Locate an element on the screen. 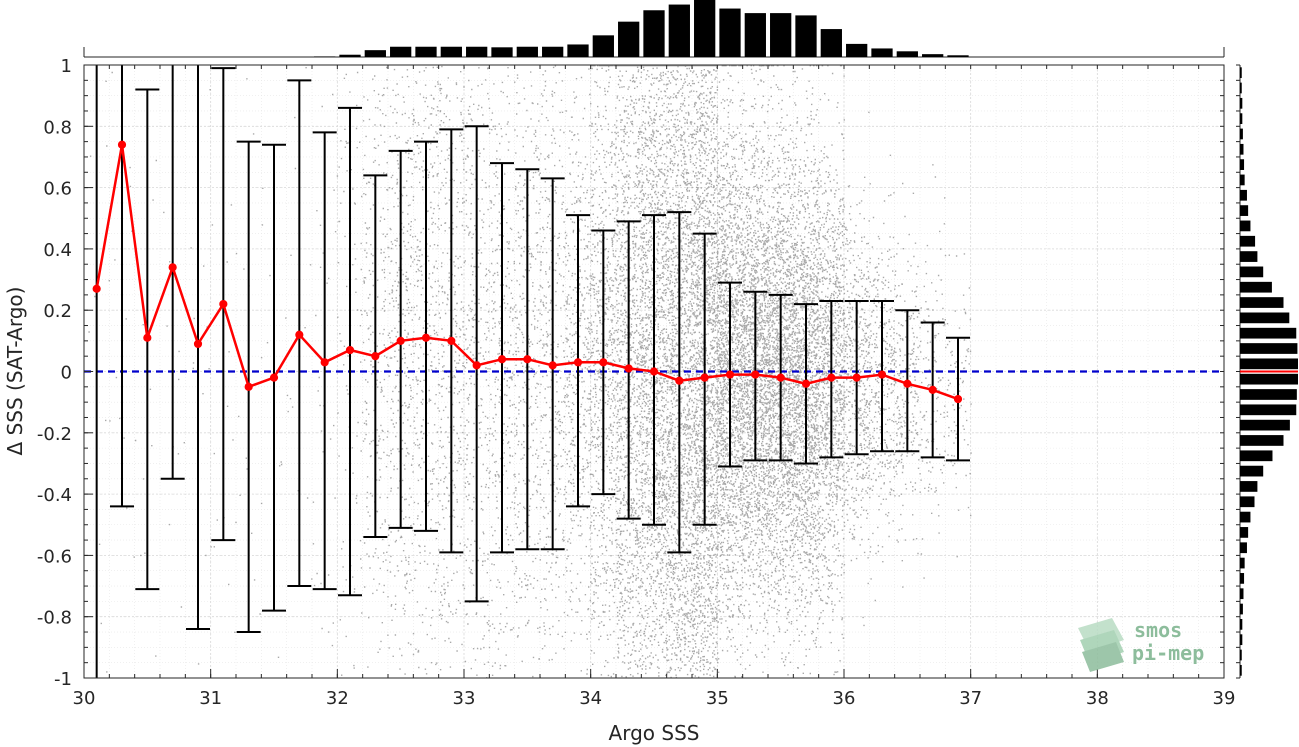 The image size is (1299, 747). top-histogram is located at coordinates (654, 29).